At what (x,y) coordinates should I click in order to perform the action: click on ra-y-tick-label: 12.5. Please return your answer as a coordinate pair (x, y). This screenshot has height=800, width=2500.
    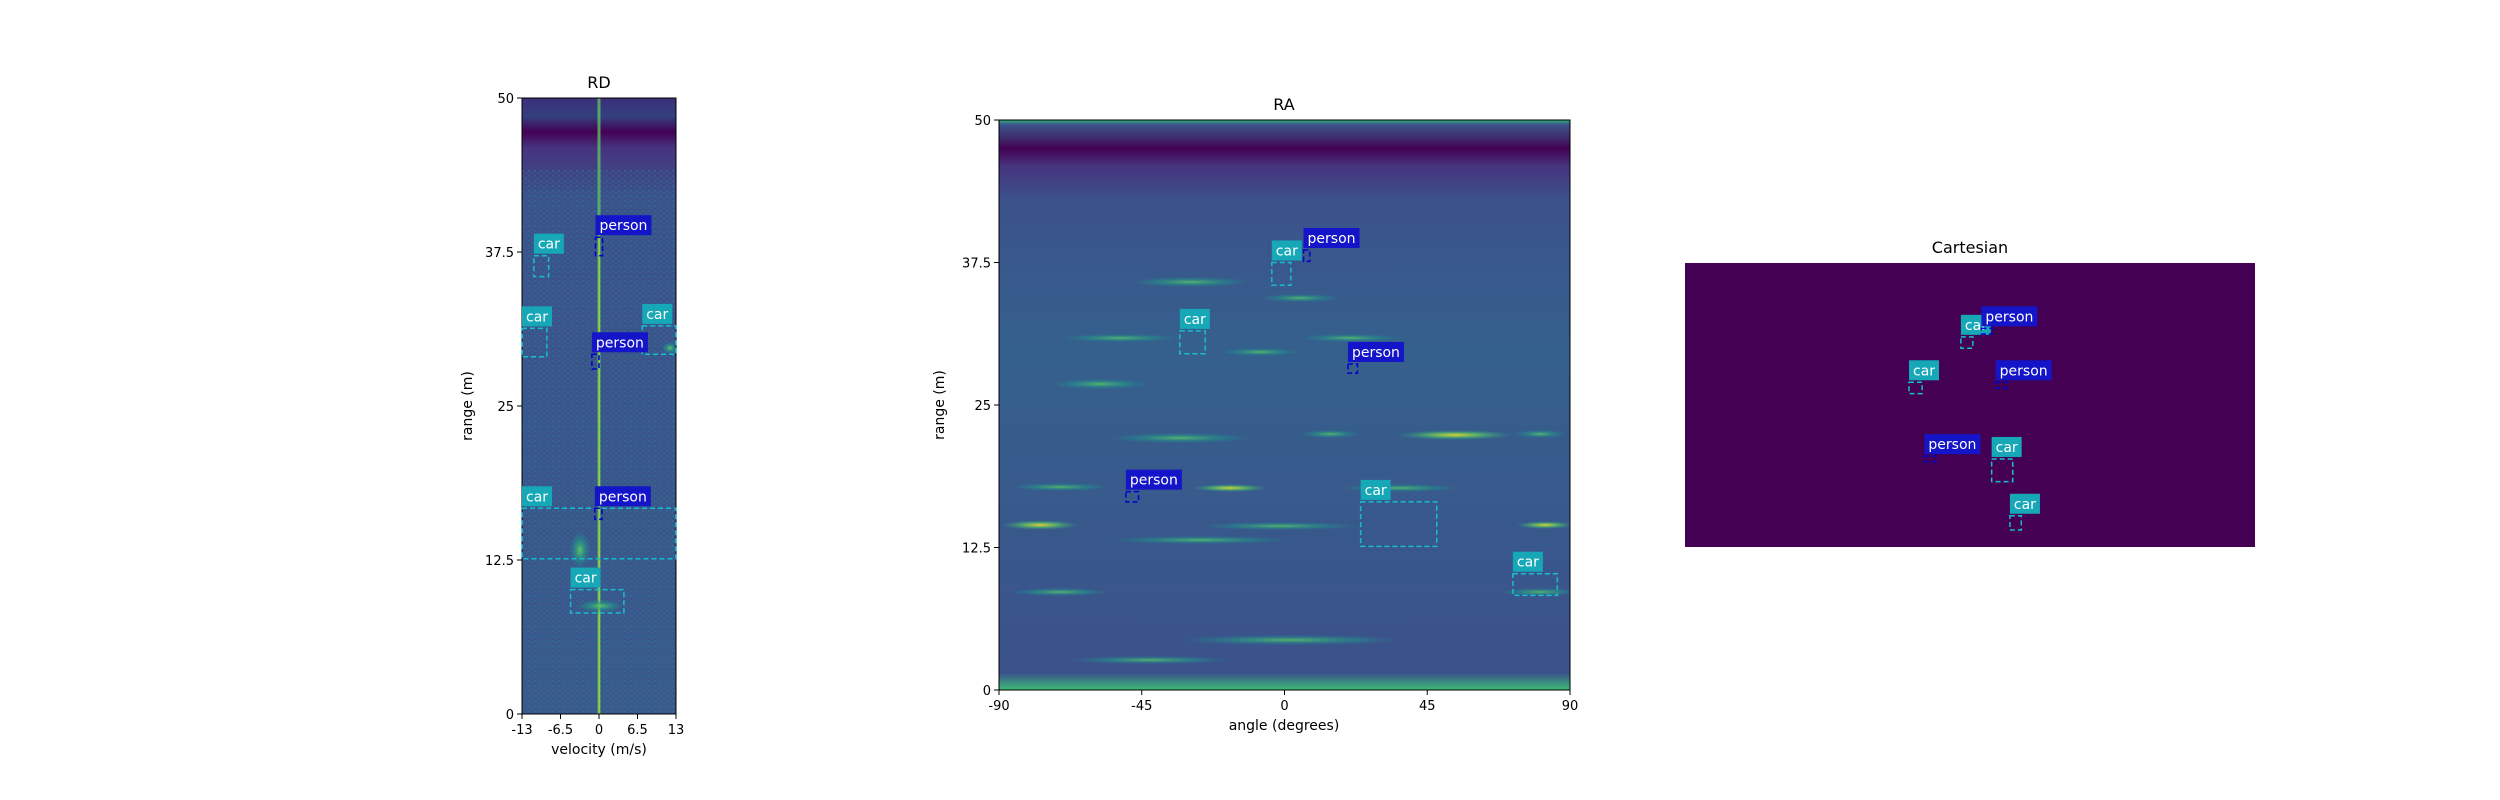
    Looking at the image, I should click on (976, 549).